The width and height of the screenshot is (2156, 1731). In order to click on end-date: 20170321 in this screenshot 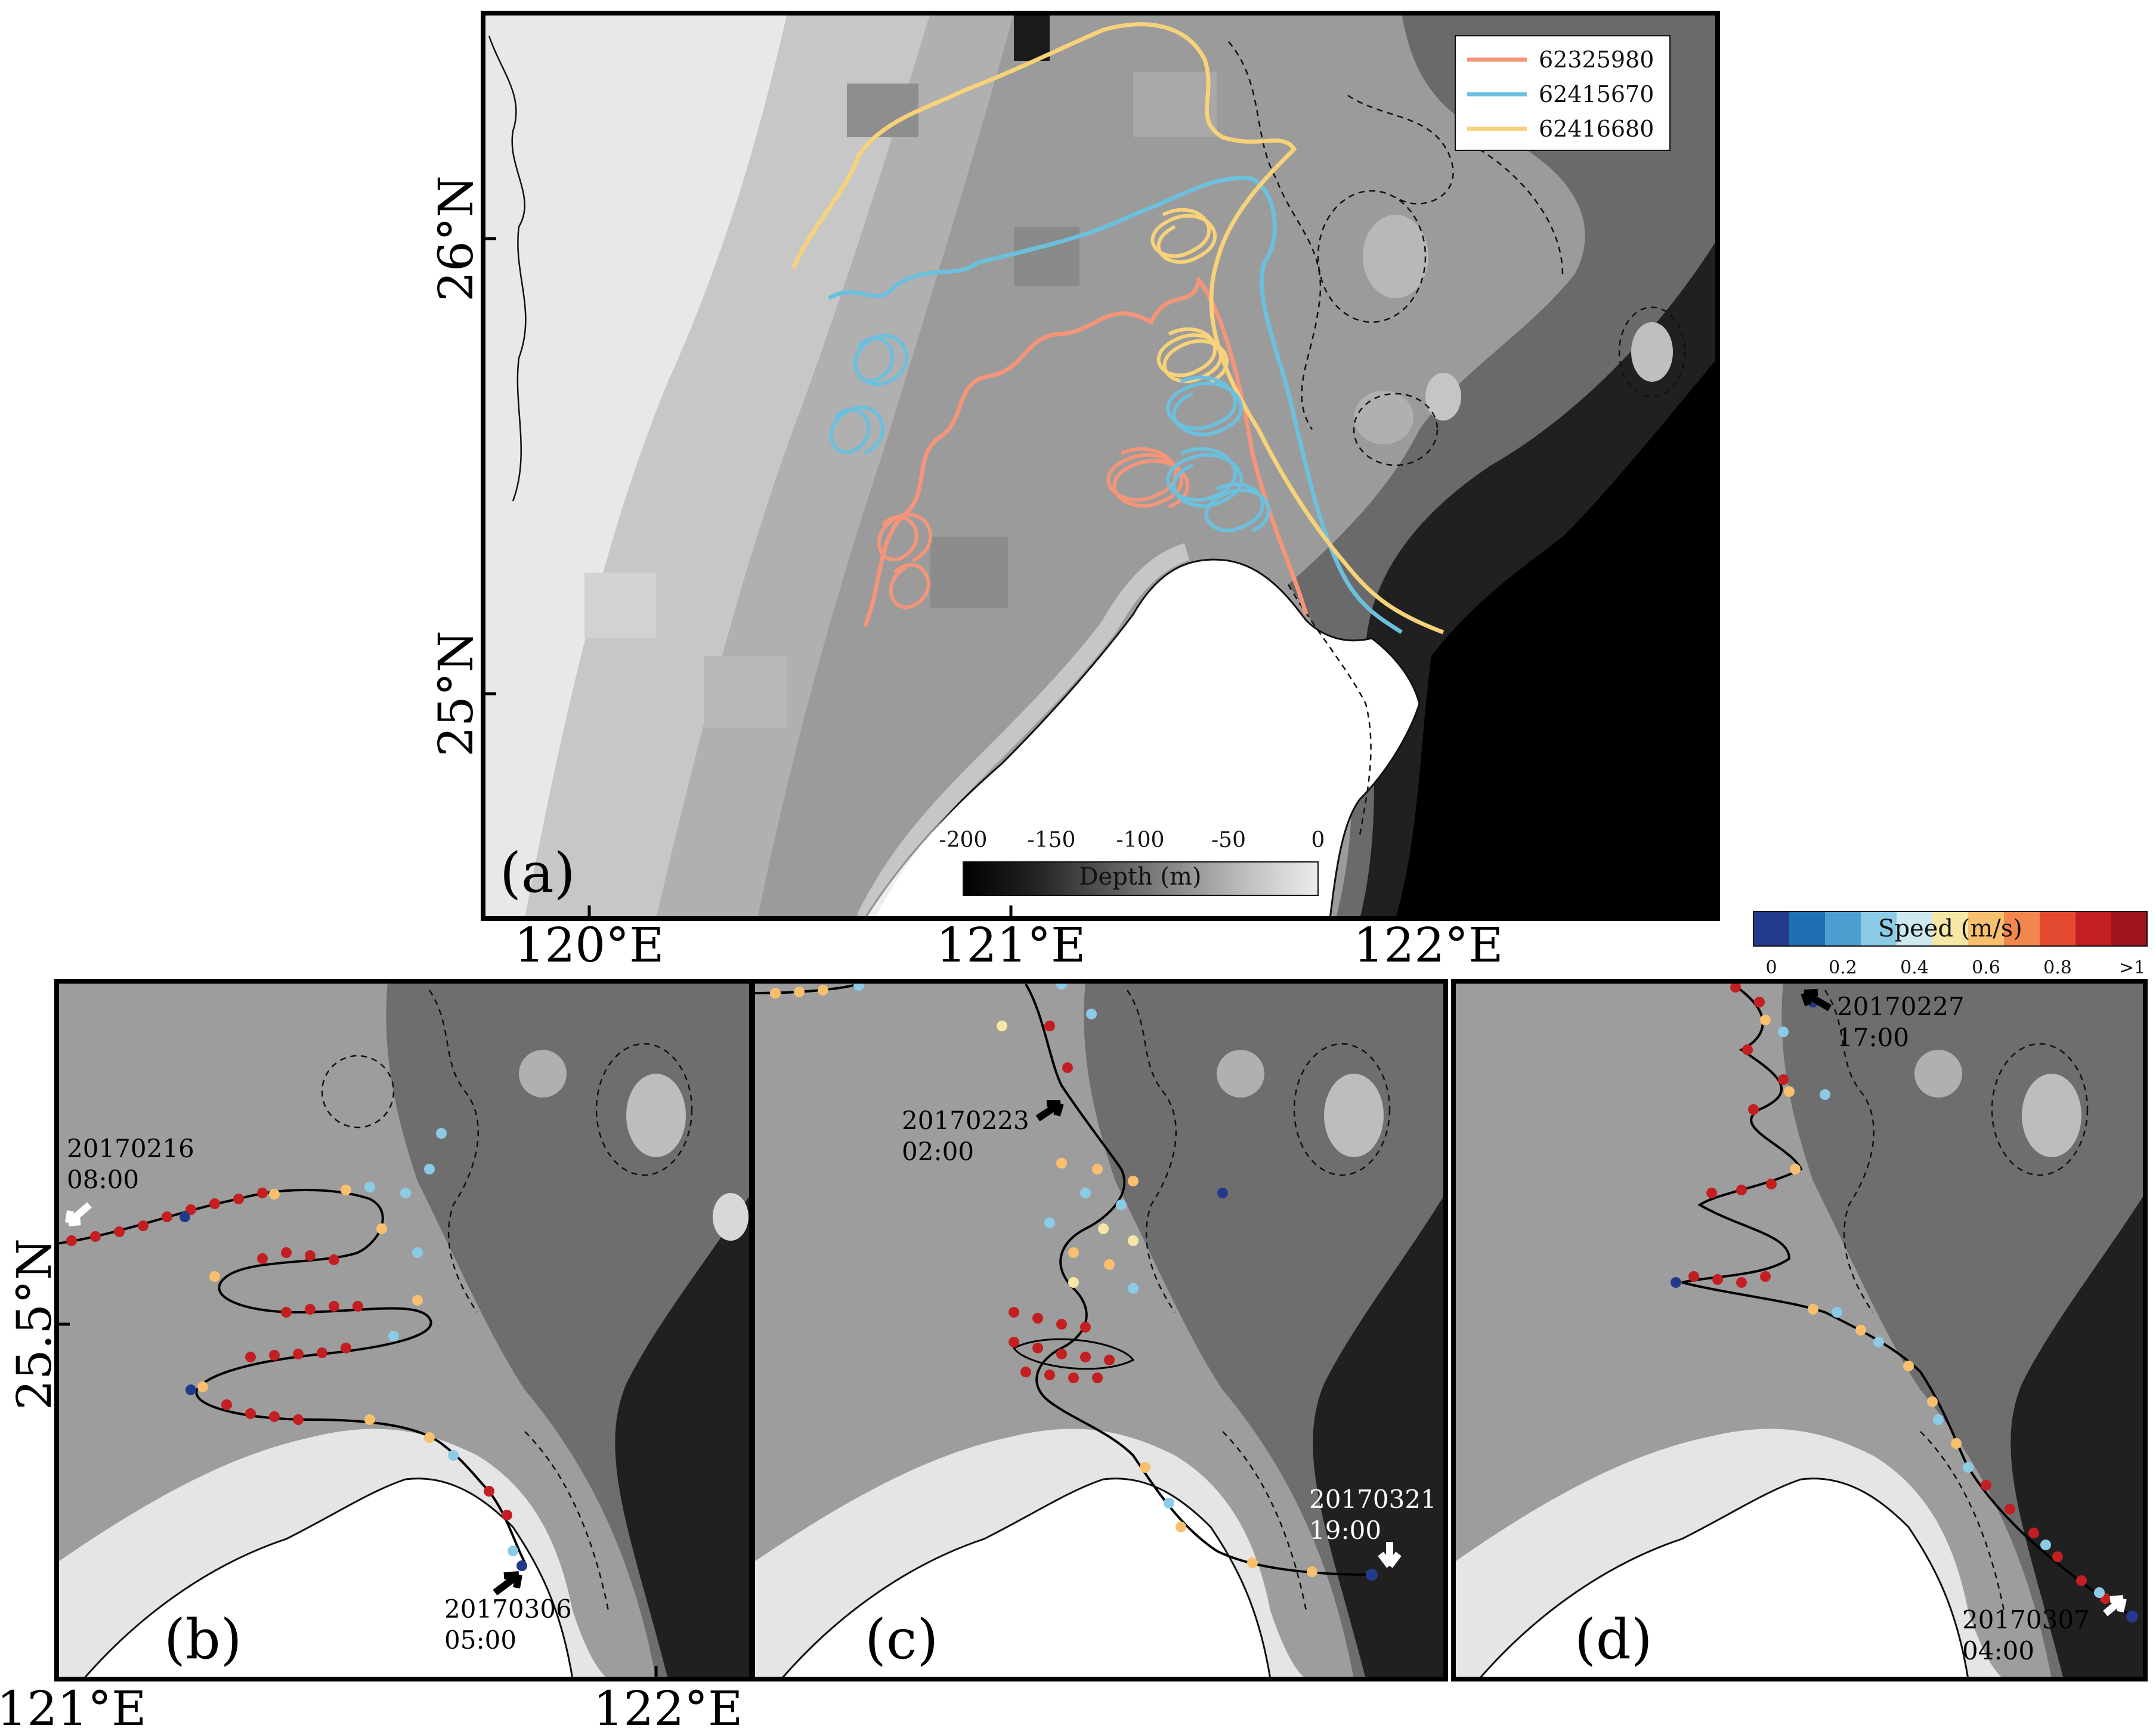, I will do `click(1373, 1499)`.